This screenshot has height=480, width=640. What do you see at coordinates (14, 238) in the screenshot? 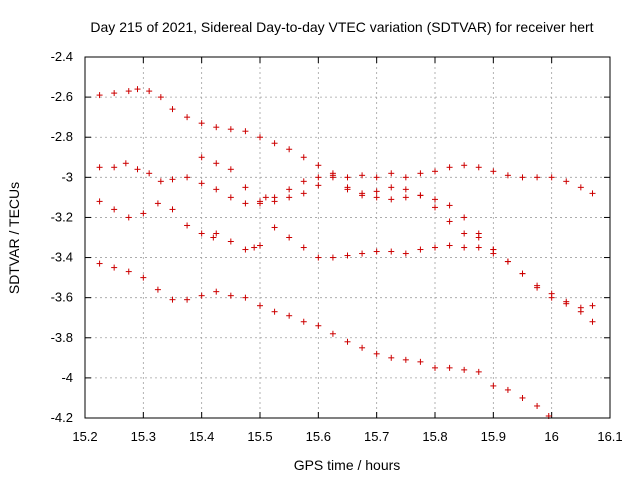
I see `y-axis-label: SDTVAR / TECUs` at bounding box center [14, 238].